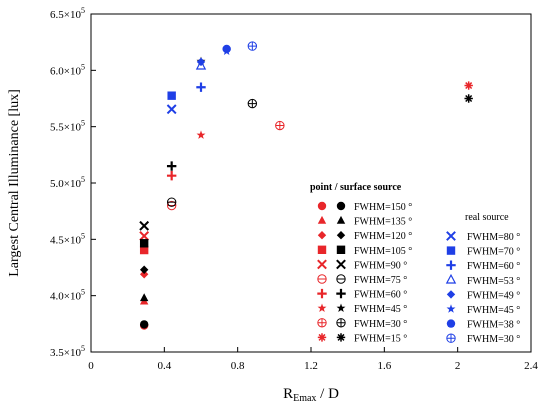  Describe the element at coordinates (91, 366) in the screenshot. I see `x-tick-label: 0` at that location.